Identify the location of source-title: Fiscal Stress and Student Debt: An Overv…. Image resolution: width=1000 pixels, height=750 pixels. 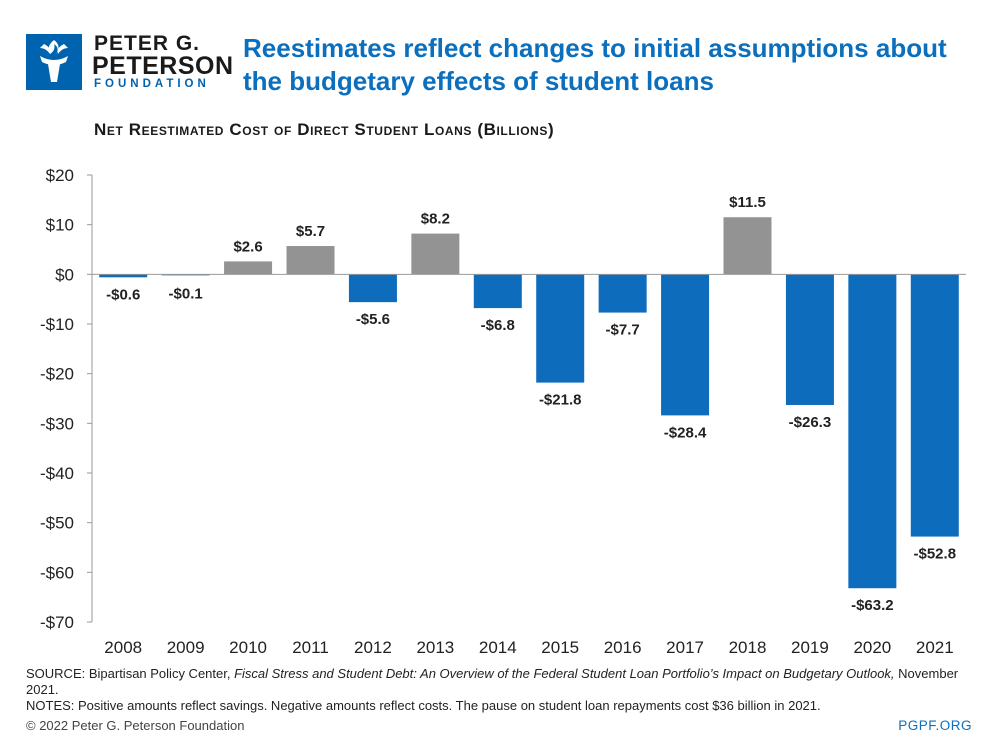
(564, 673).